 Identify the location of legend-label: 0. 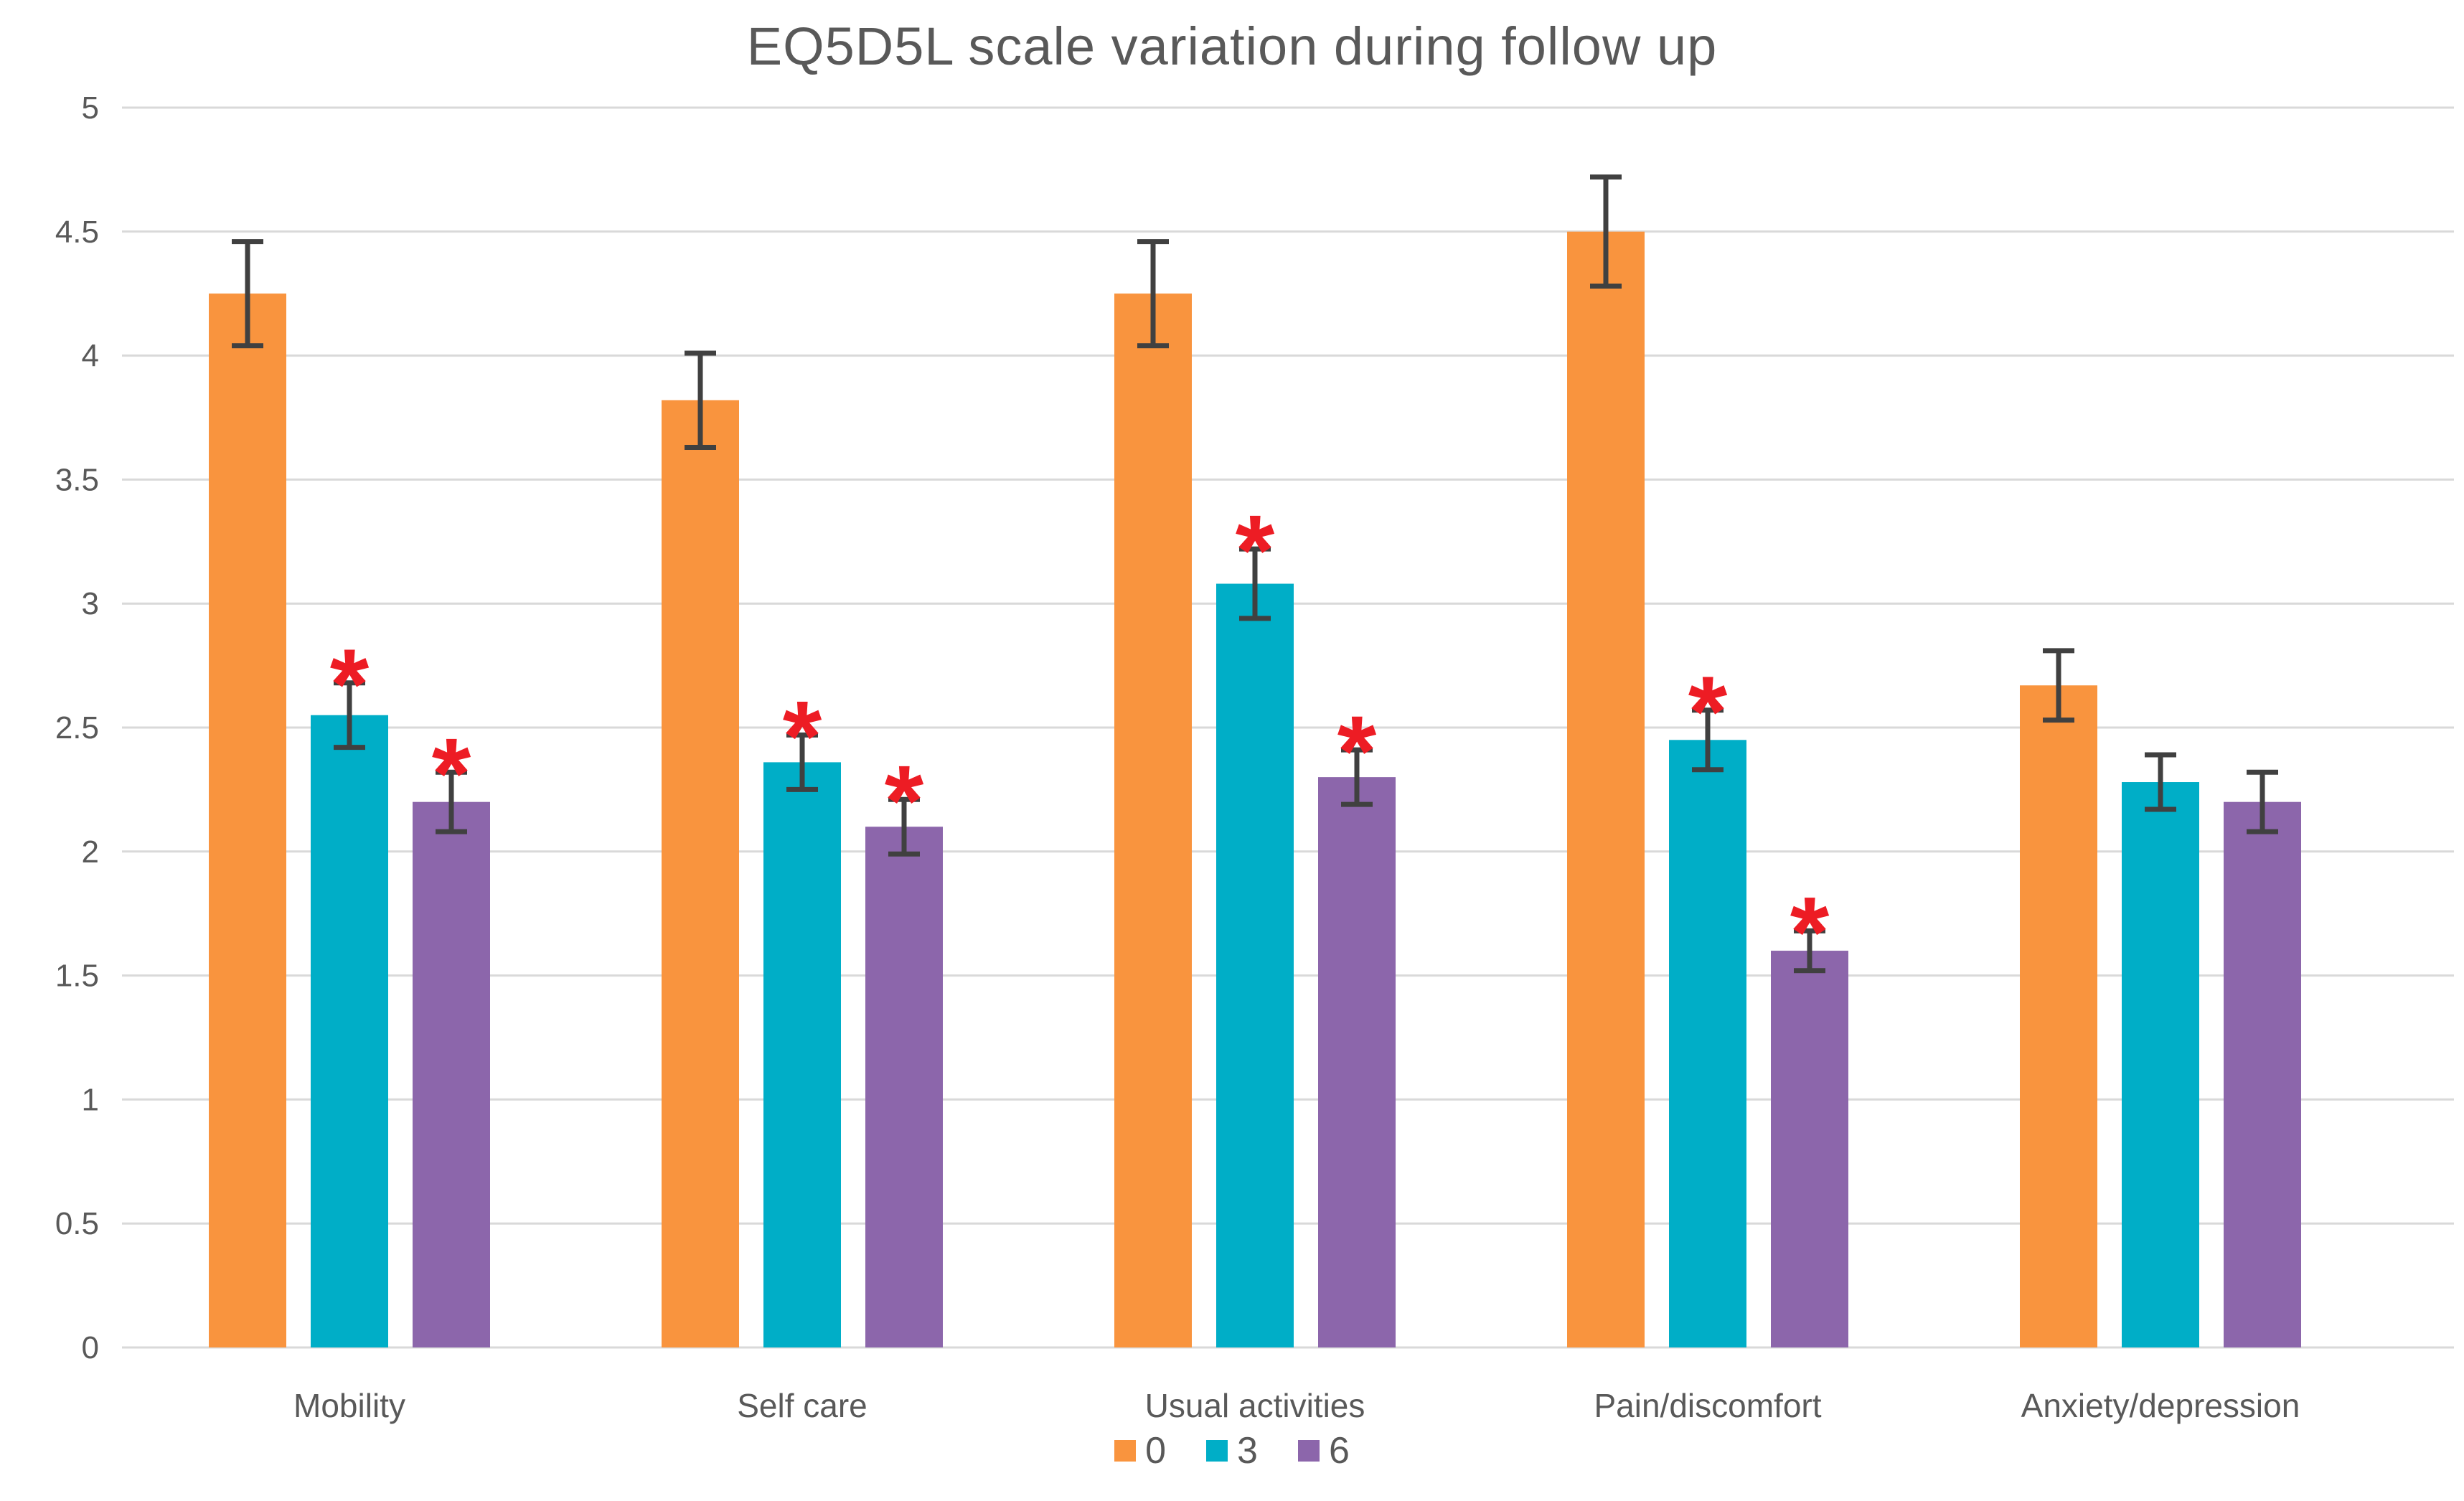
(1156, 1451).